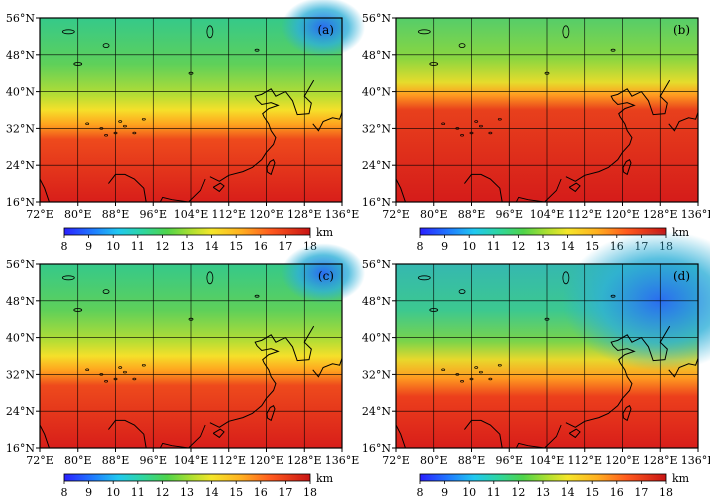 The image size is (710, 500). What do you see at coordinates (20, 202) in the screenshot?
I see `lat-label: 16°N` at bounding box center [20, 202].